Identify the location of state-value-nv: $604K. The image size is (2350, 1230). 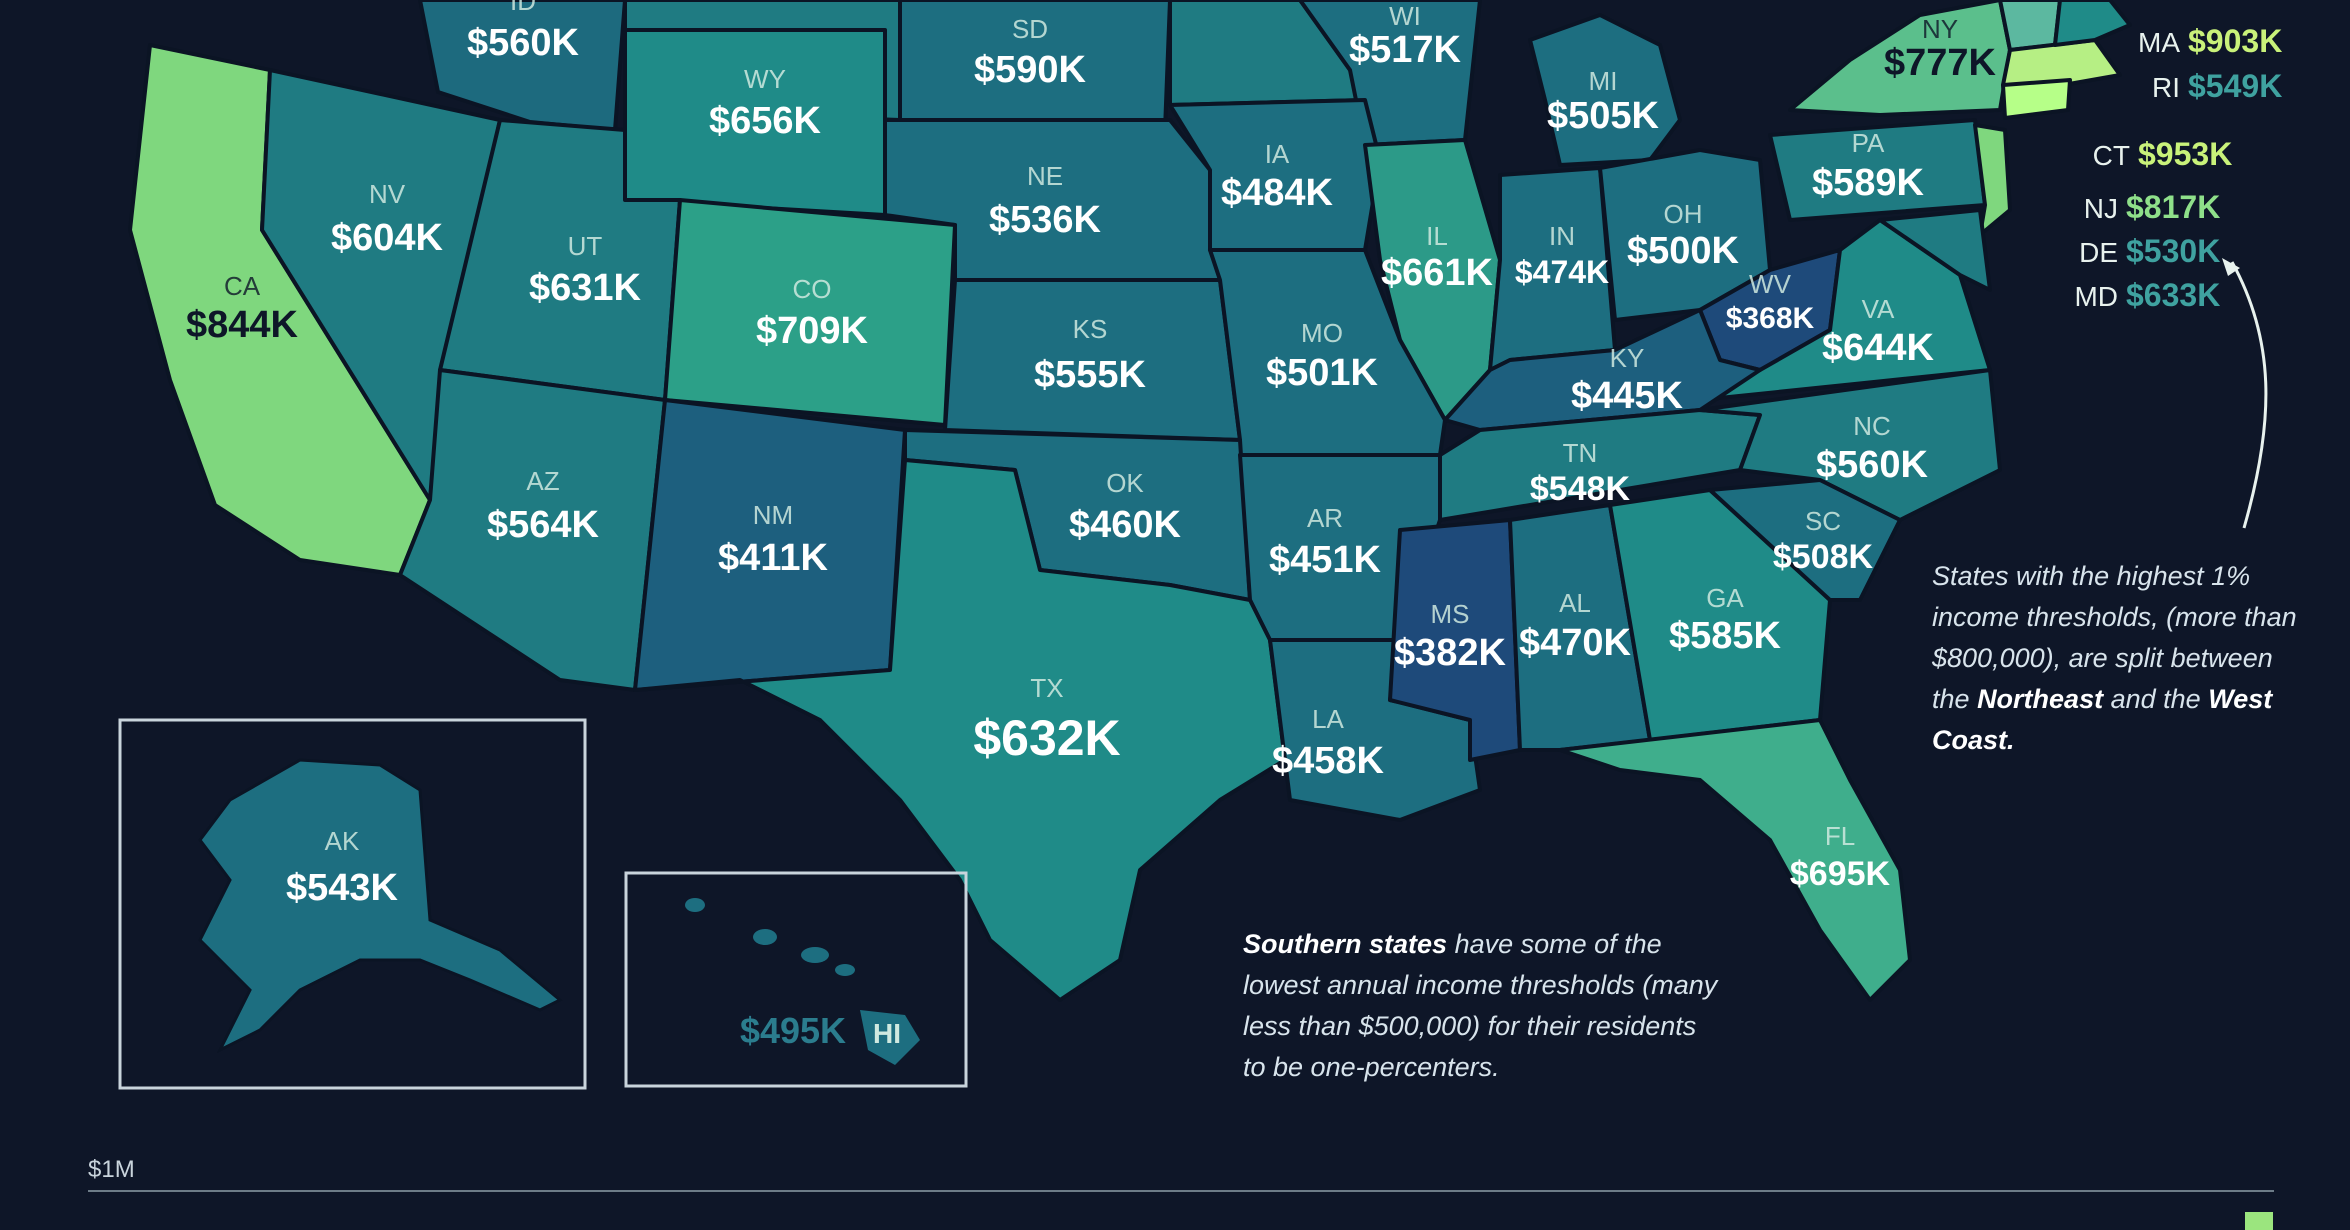
(387, 238).